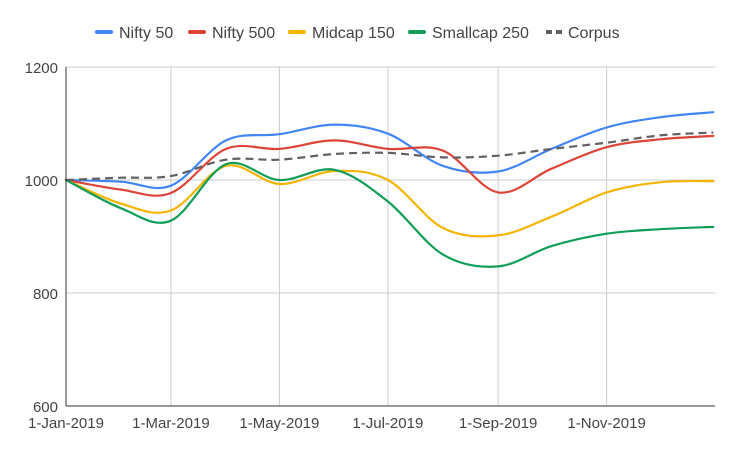 The image size is (737, 461). What do you see at coordinates (45, 294) in the screenshot?
I see `y-tick-label: 800` at bounding box center [45, 294].